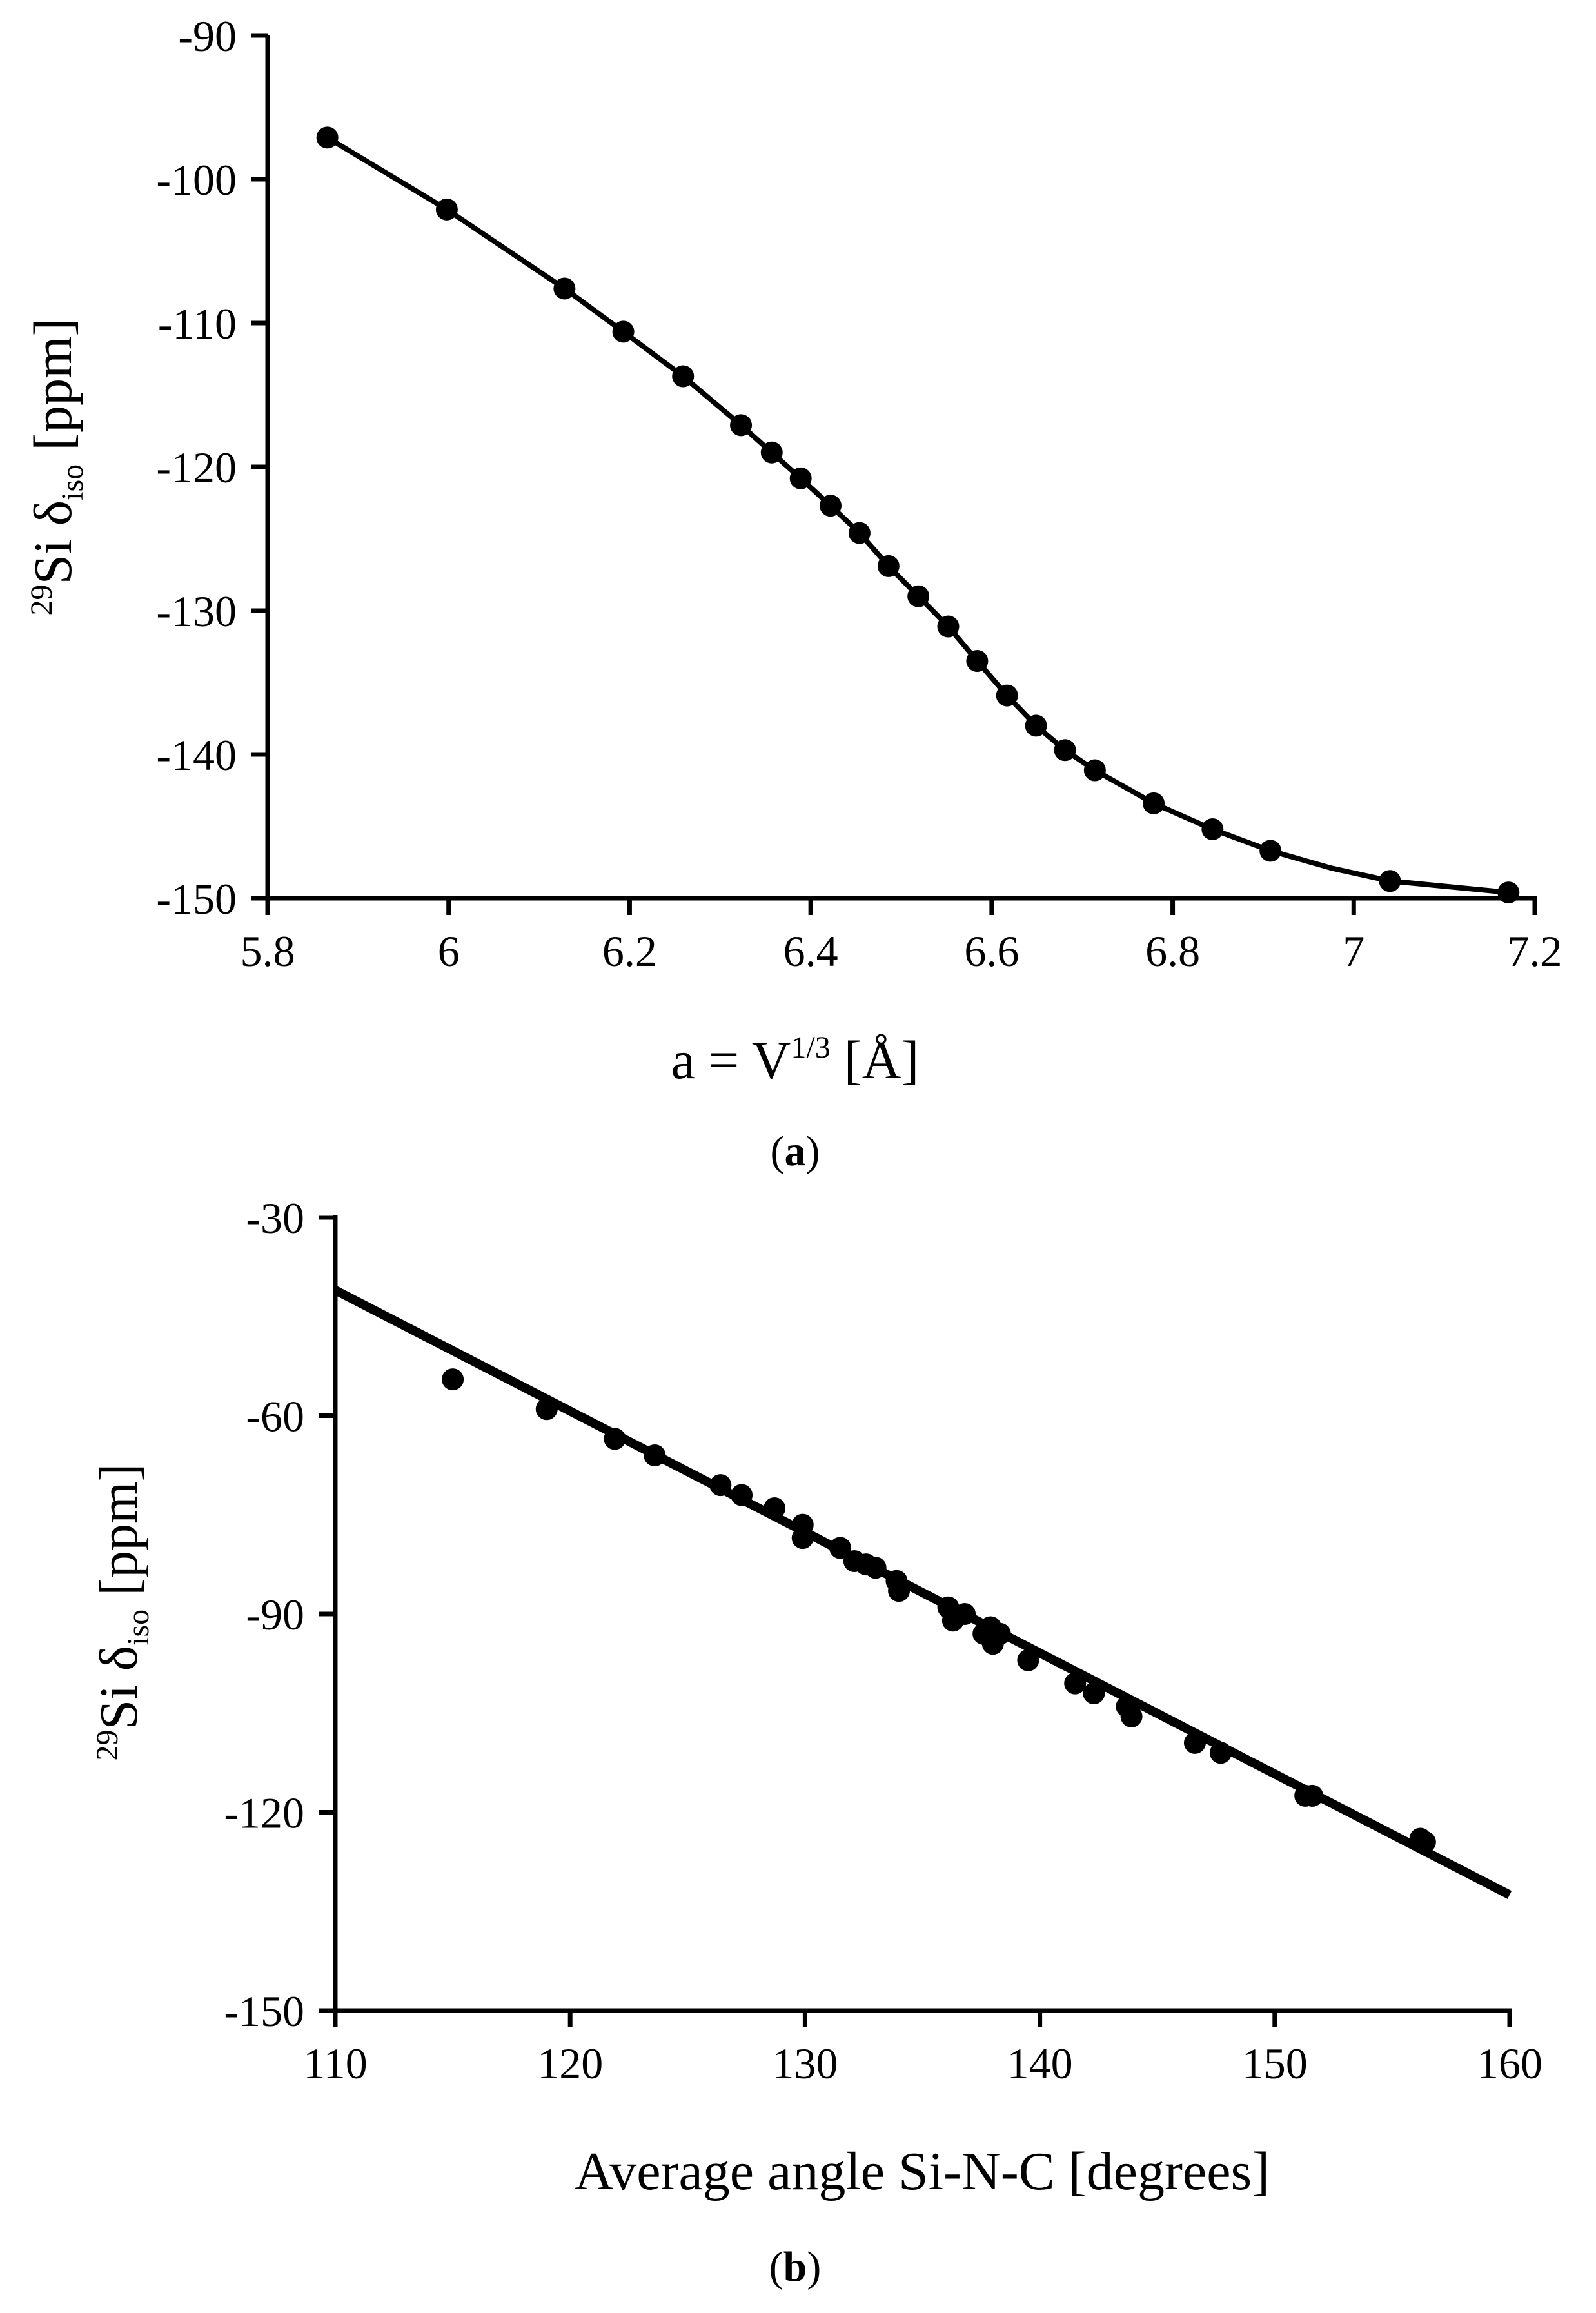 The image size is (1596, 2313). I want to click on chart-a-x-ticks: 5.8 6 6.2 6.4 6.6 6.8 7 7.2, so click(901, 937).